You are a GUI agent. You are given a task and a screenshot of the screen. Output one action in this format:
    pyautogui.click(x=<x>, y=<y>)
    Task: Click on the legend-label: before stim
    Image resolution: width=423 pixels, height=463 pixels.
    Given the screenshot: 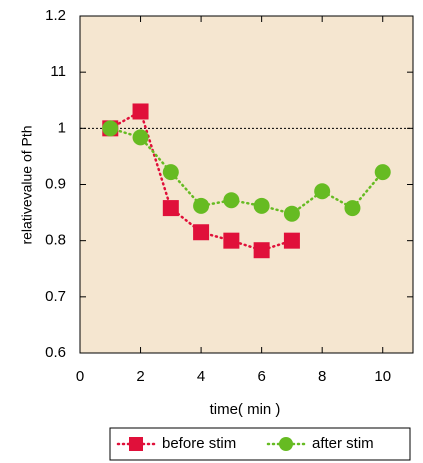 What is the action you would take?
    pyautogui.click(x=199, y=443)
    